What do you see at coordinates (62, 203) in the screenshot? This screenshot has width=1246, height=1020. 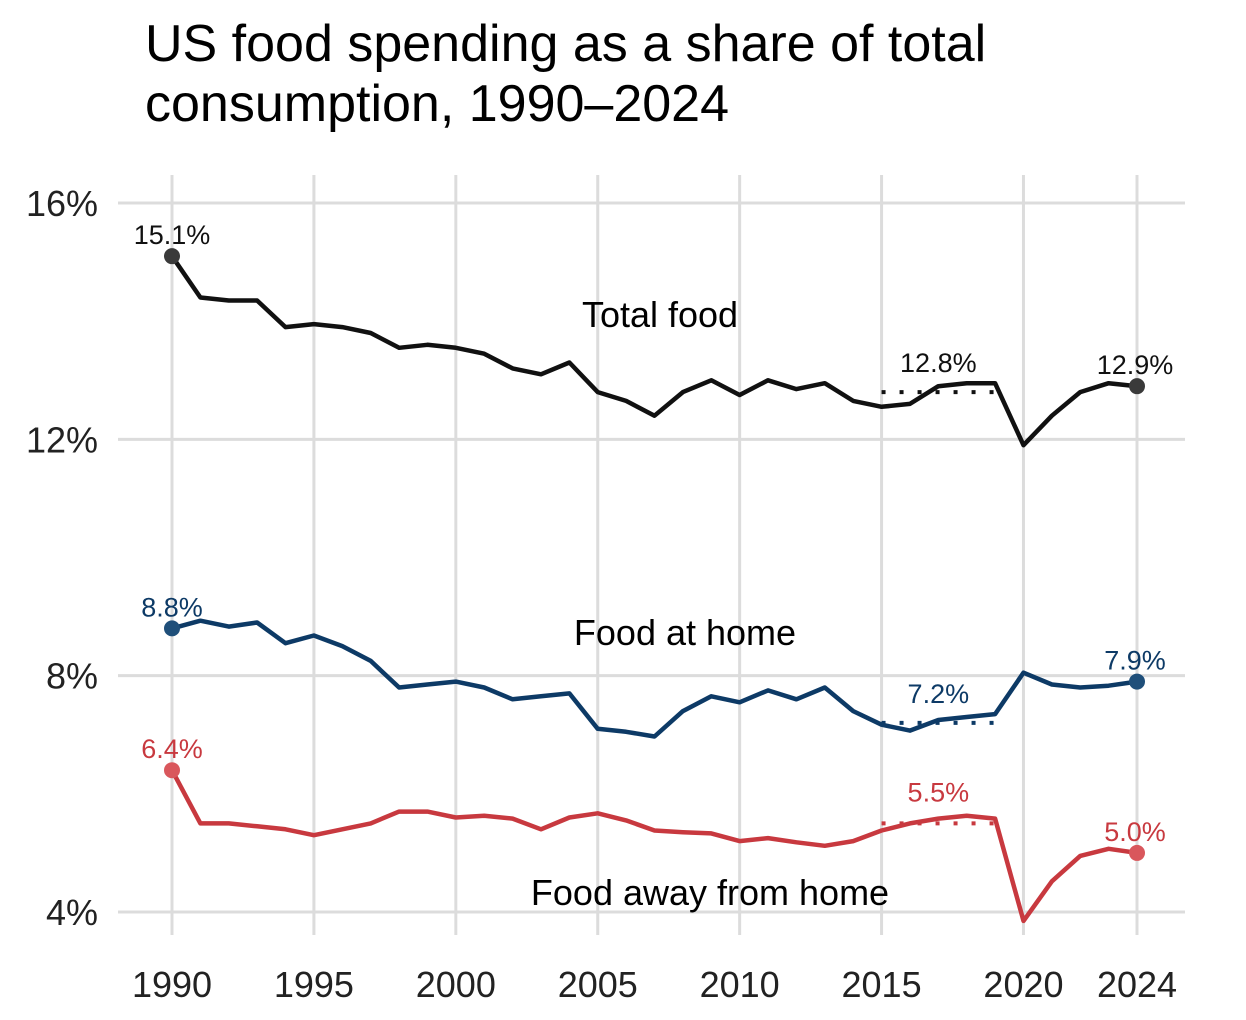 I see `y-tick-label: 16%` at bounding box center [62, 203].